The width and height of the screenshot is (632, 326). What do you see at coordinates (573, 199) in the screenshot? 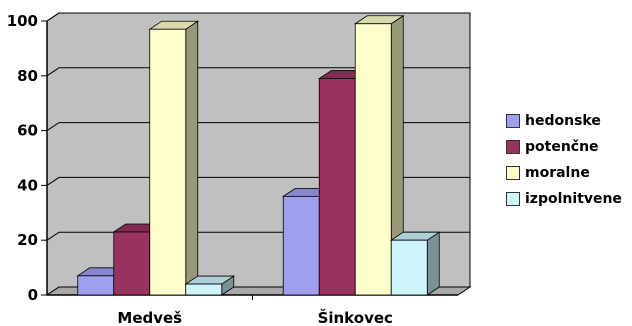
I see `legend-label: izpolnitvene` at bounding box center [573, 199].